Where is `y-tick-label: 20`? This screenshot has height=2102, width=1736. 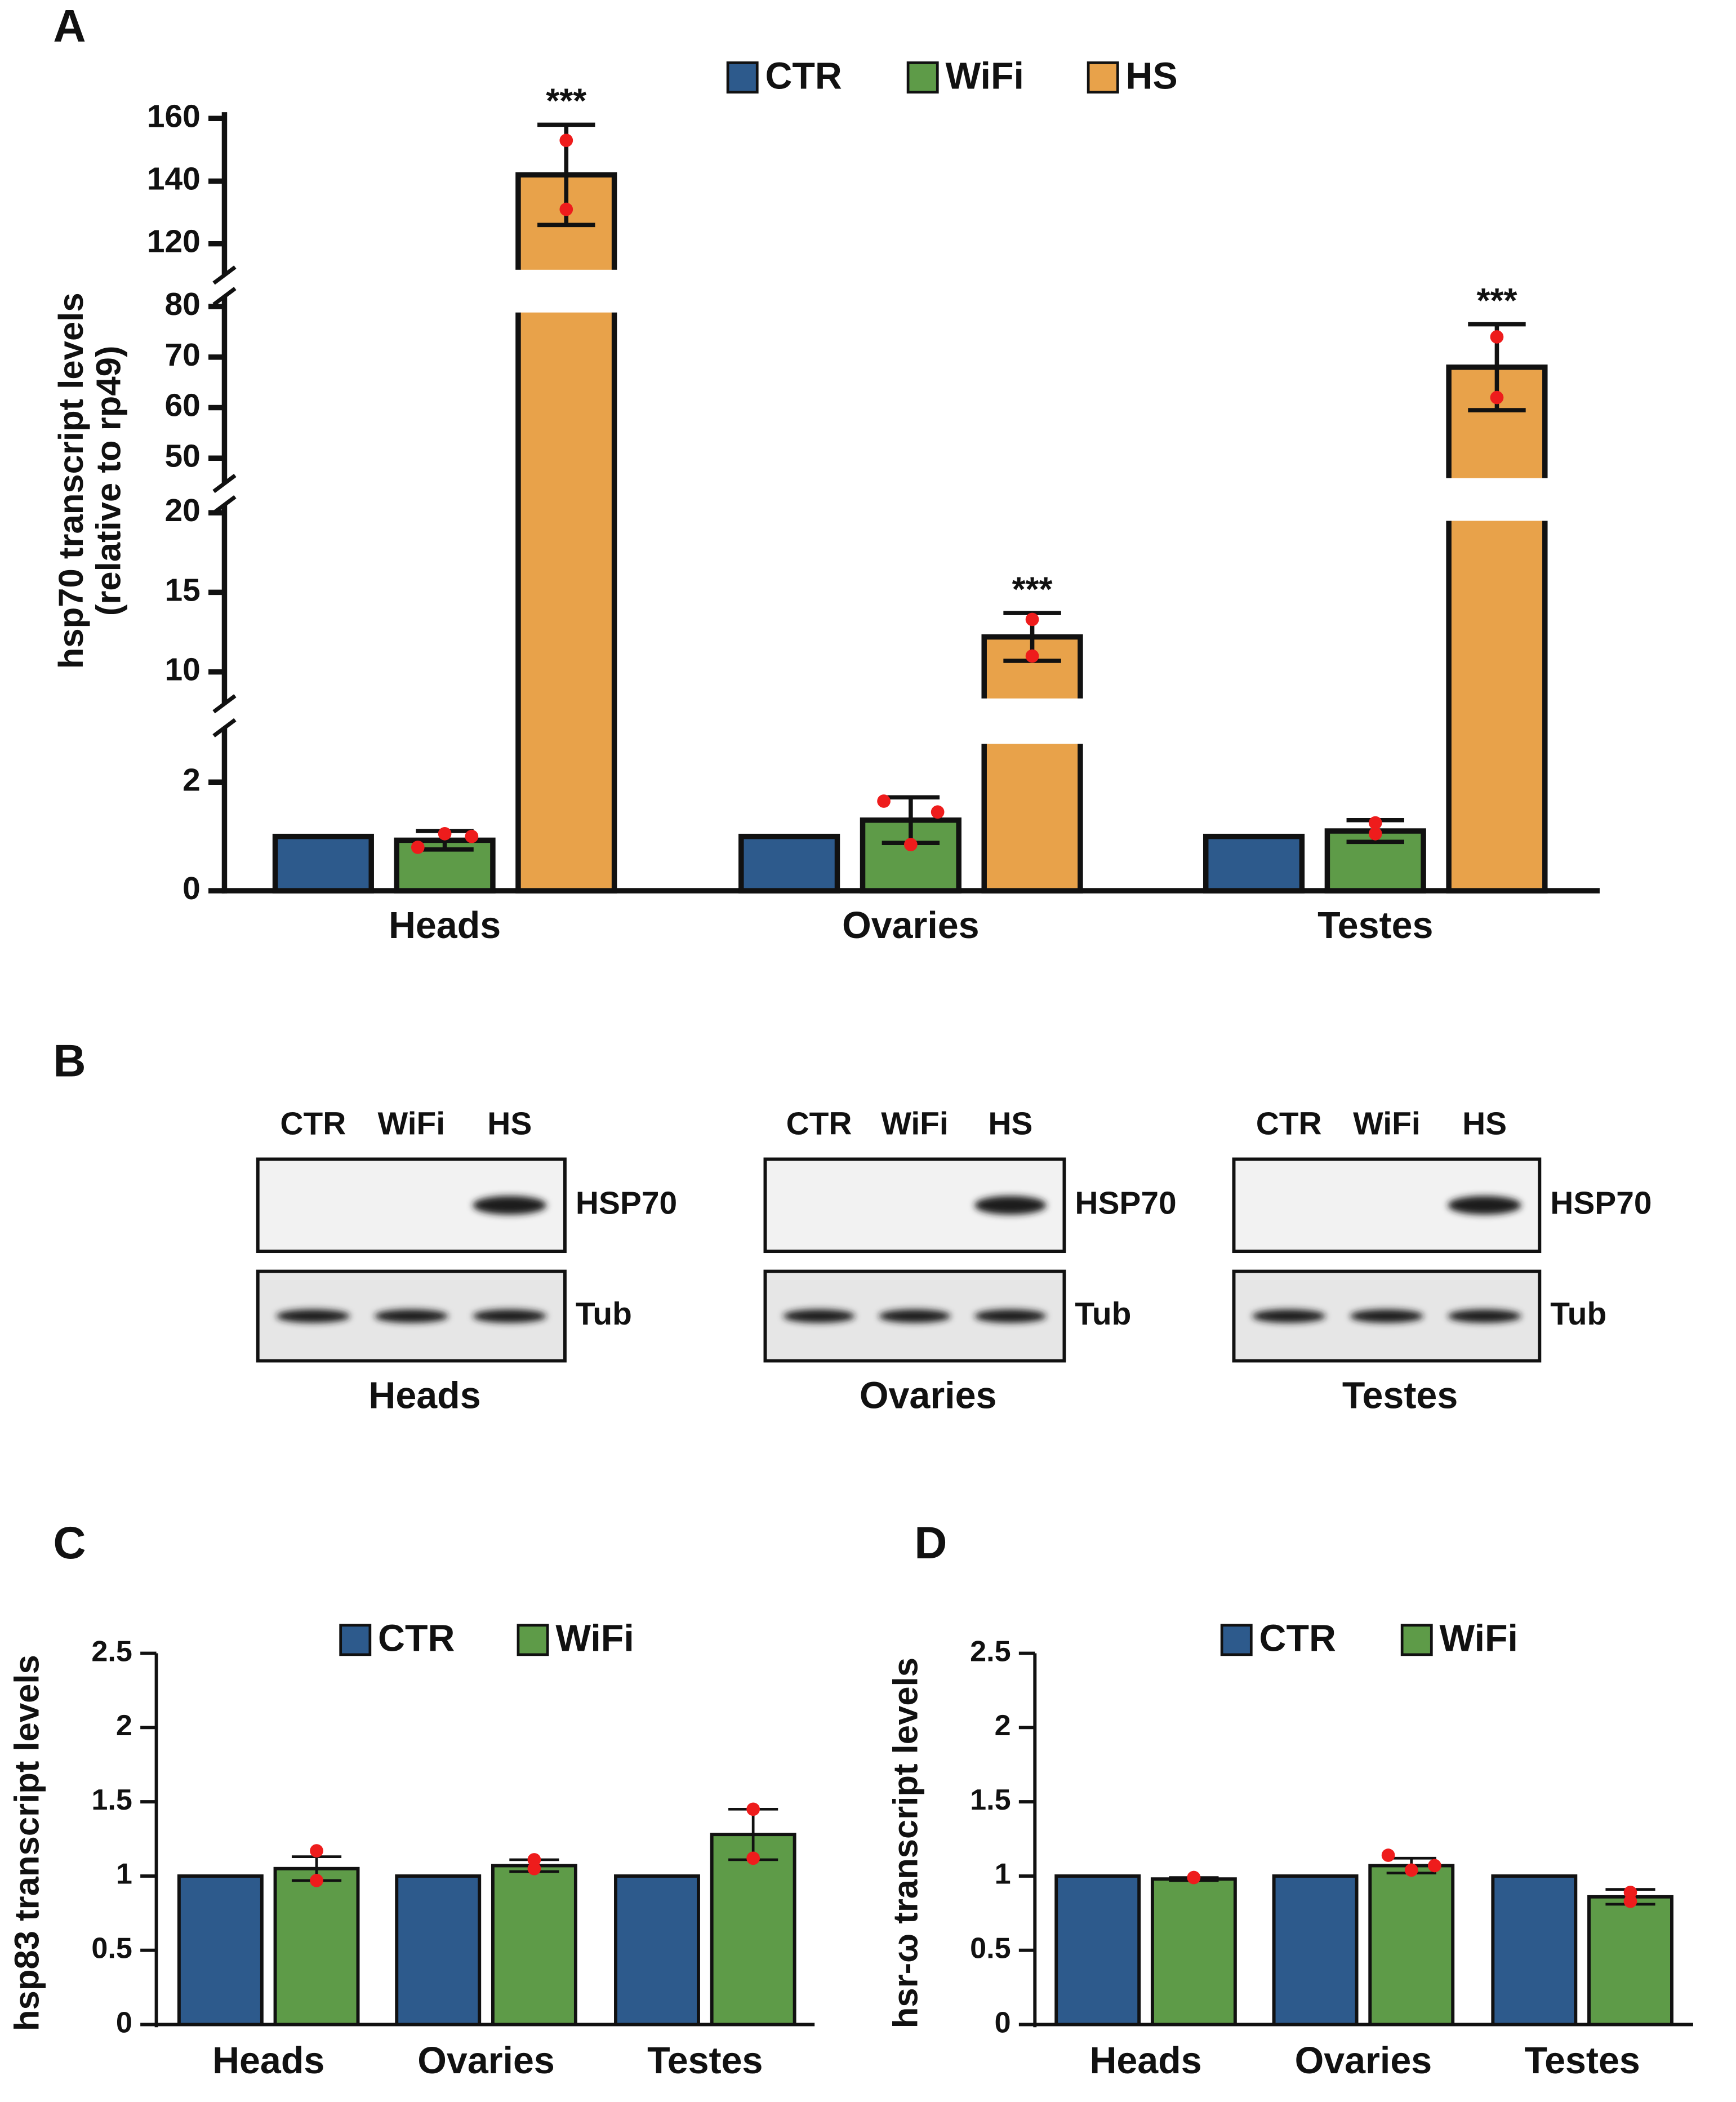
y-tick-label: 20 is located at coordinates (183, 511).